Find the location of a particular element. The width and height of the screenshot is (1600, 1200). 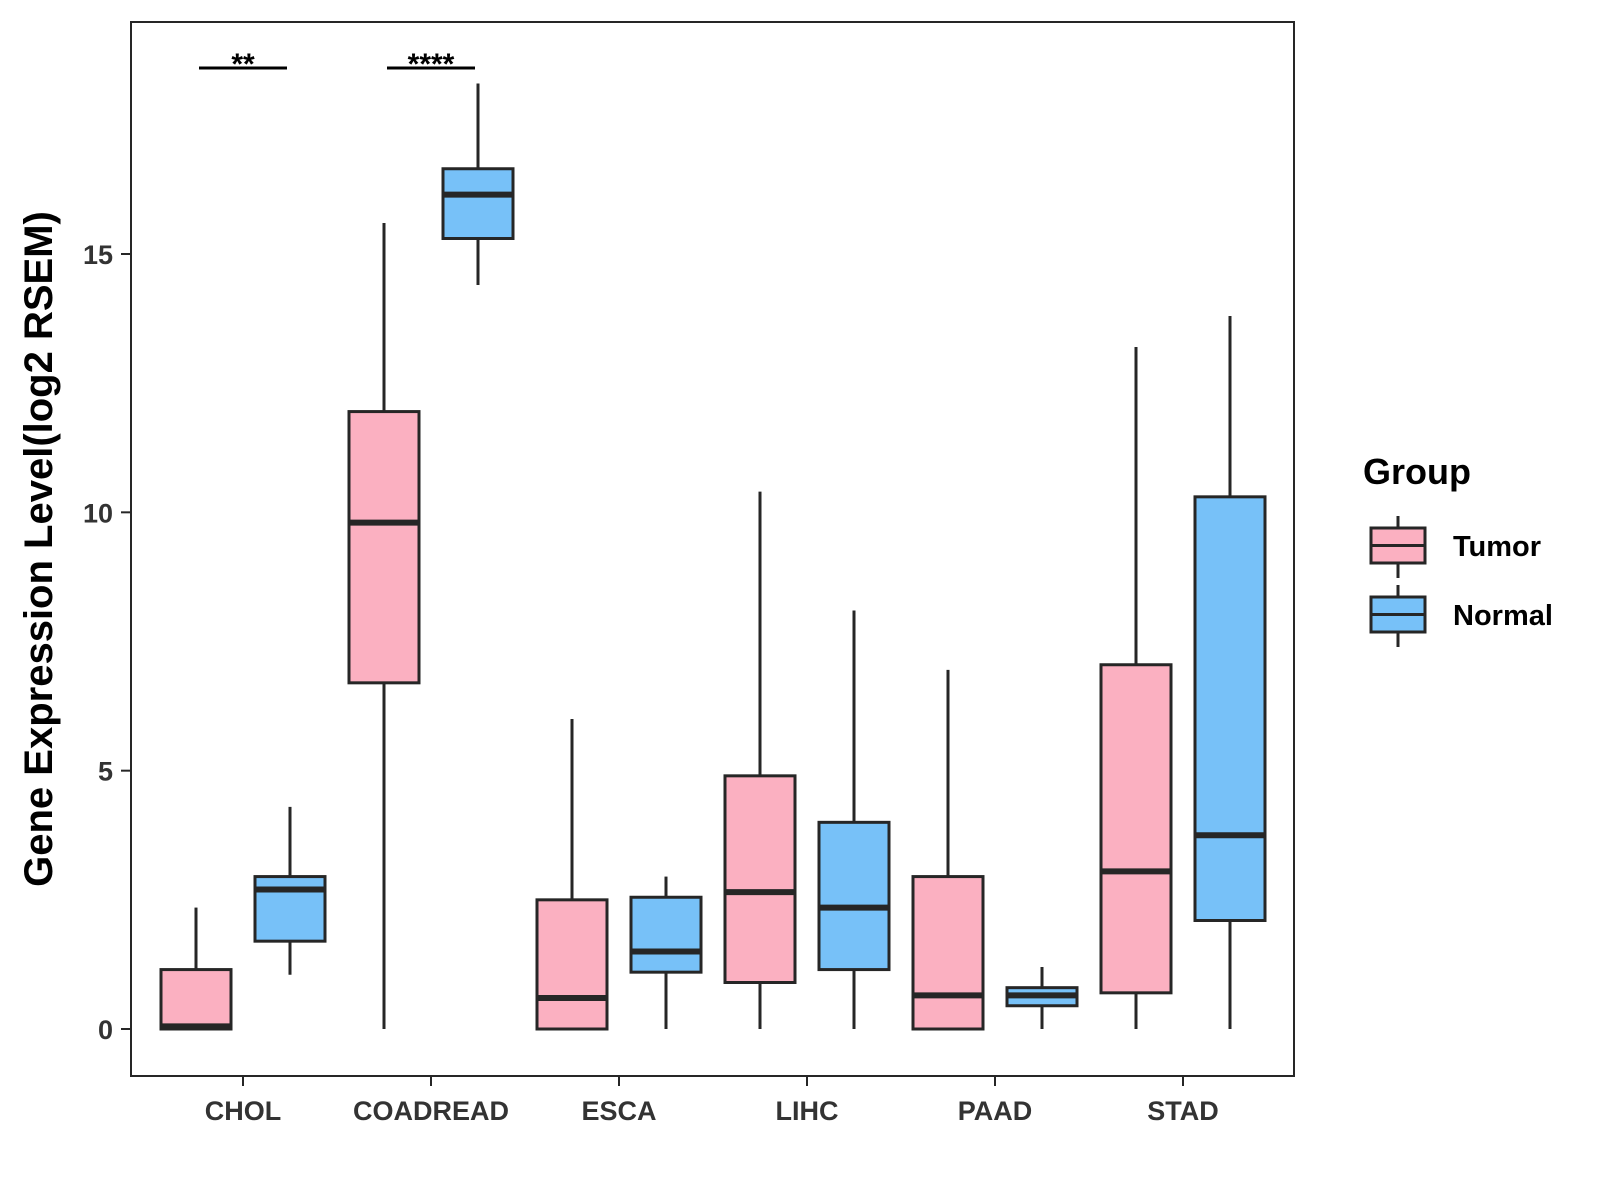

legend-key-normal is located at coordinates (1398, 616).